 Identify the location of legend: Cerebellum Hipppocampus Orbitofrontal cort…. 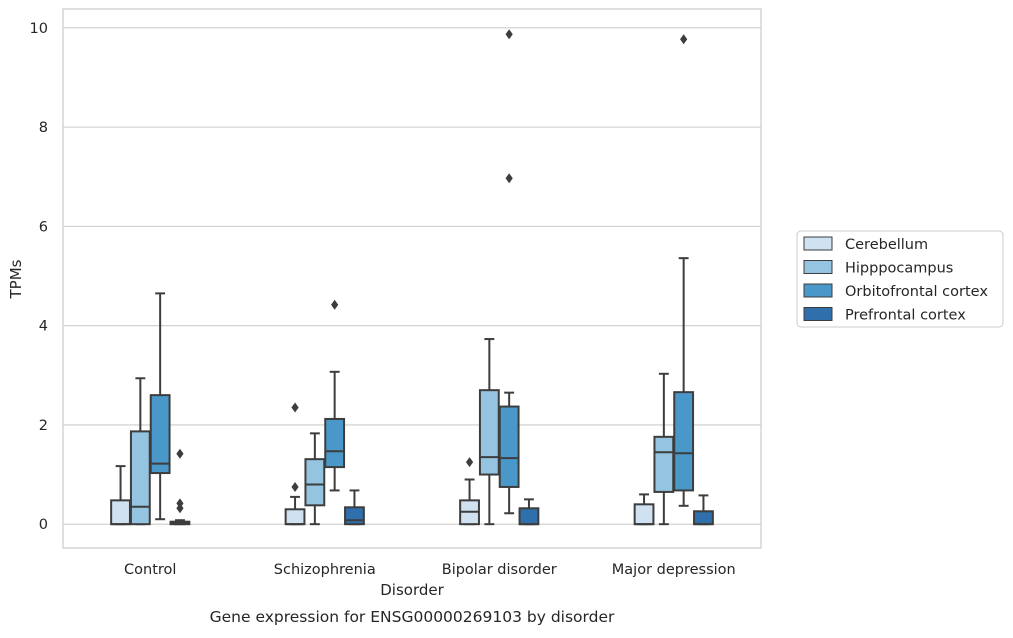
(900, 279).